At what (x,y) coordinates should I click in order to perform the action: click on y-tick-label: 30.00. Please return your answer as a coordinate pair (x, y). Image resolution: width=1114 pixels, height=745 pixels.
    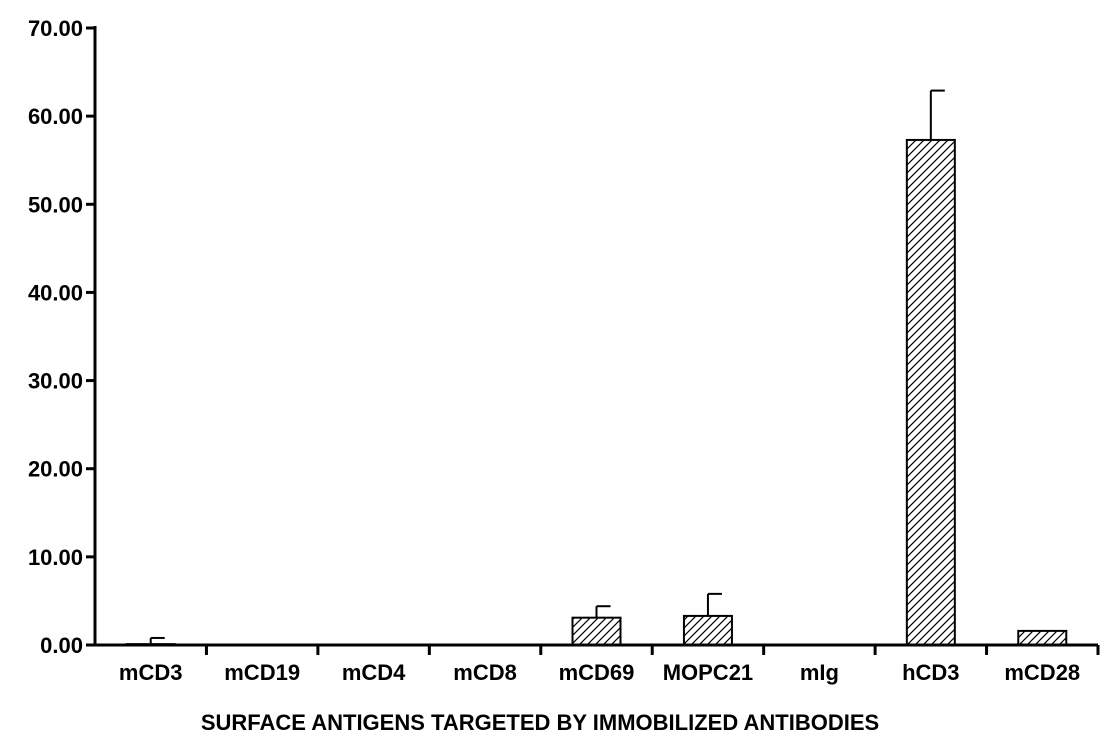
    Looking at the image, I should click on (55, 381).